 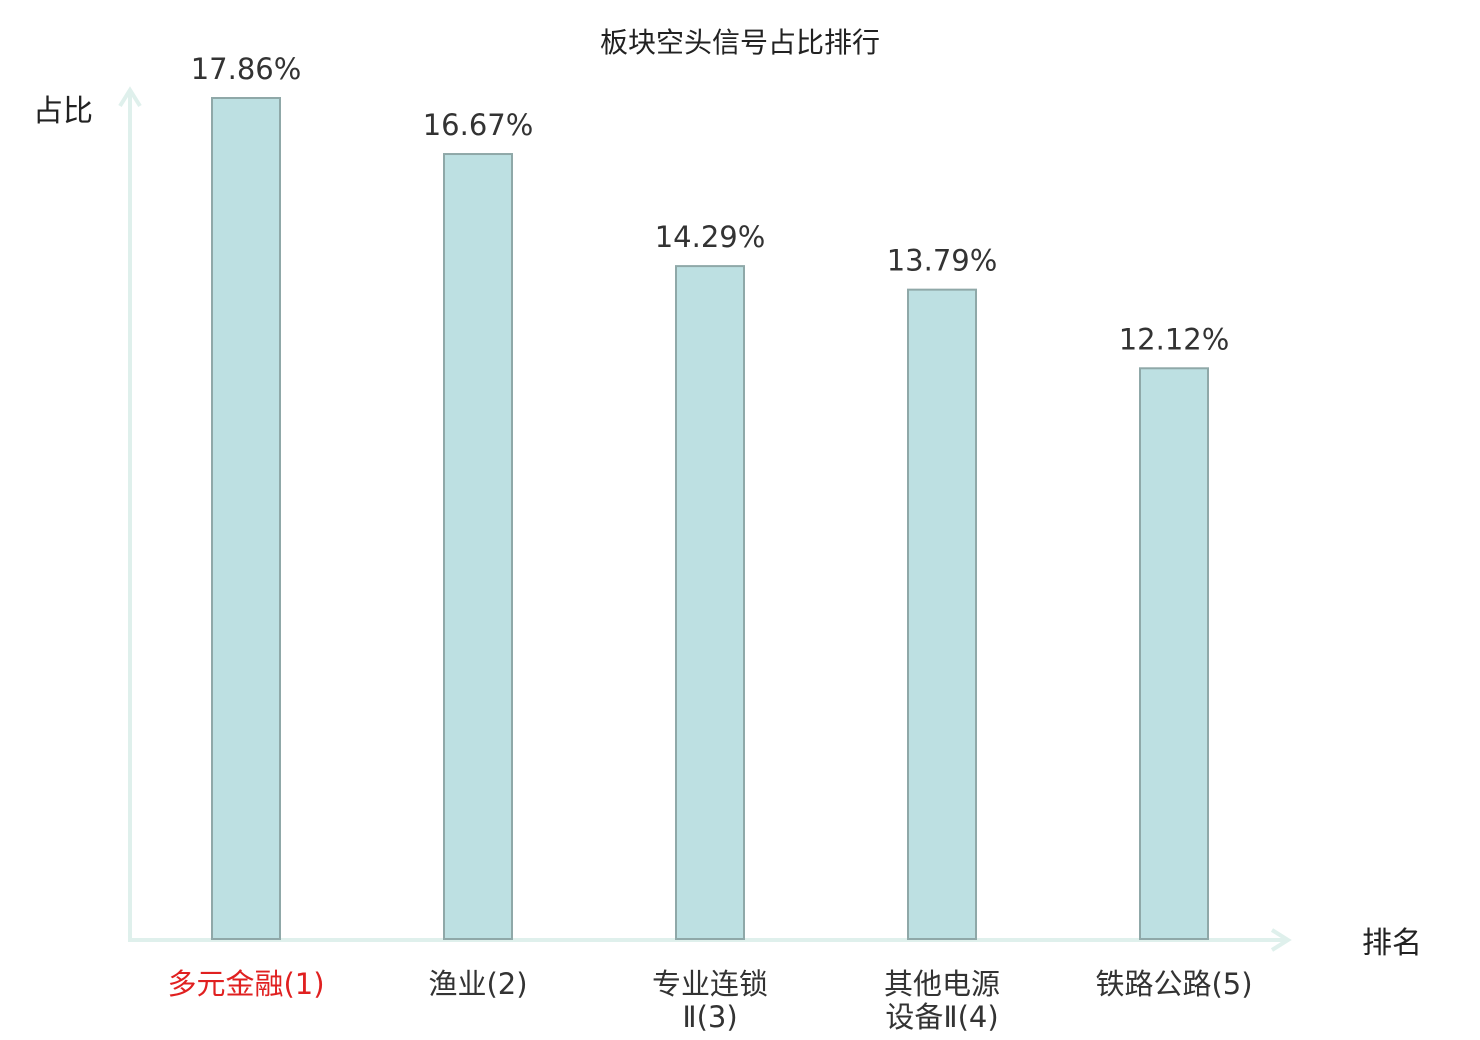 What do you see at coordinates (941, 1017) in the screenshot?
I see `category-label: 设备Ⅱ(4)` at bounding box center [941, 1017].